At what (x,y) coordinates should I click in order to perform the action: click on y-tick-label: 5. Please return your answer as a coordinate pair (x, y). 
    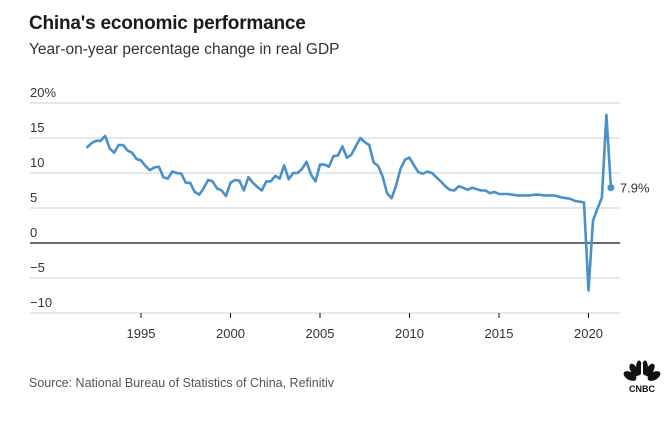
    Looking at the image, I should click on (33, 197).